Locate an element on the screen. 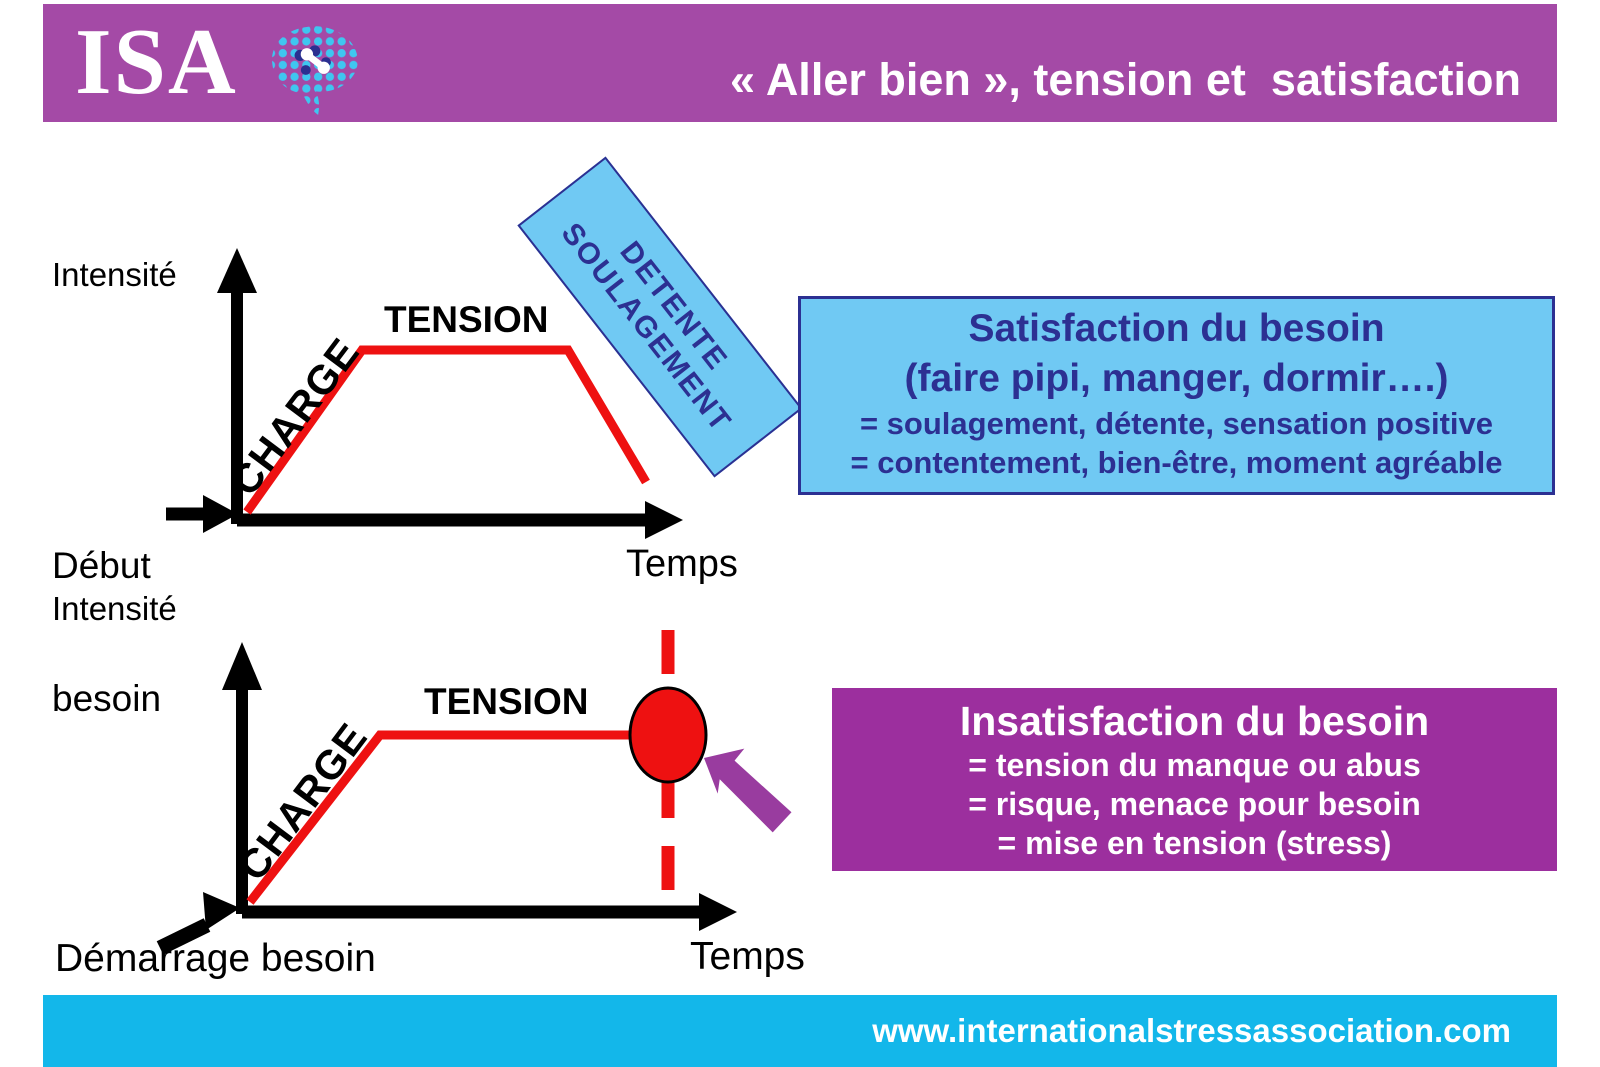  graph2-x-arrowhead is located at coordinates (718, 912).